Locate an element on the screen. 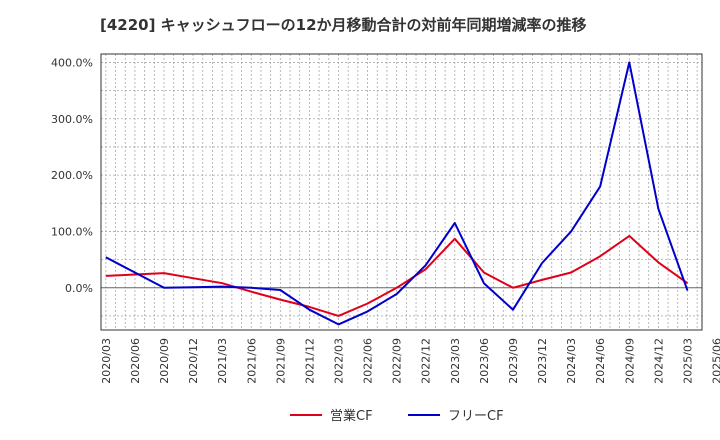 The width and height of the screenshot is (720, 440). x-tick-label: 2020/06 is located at coordinates (135, 361).